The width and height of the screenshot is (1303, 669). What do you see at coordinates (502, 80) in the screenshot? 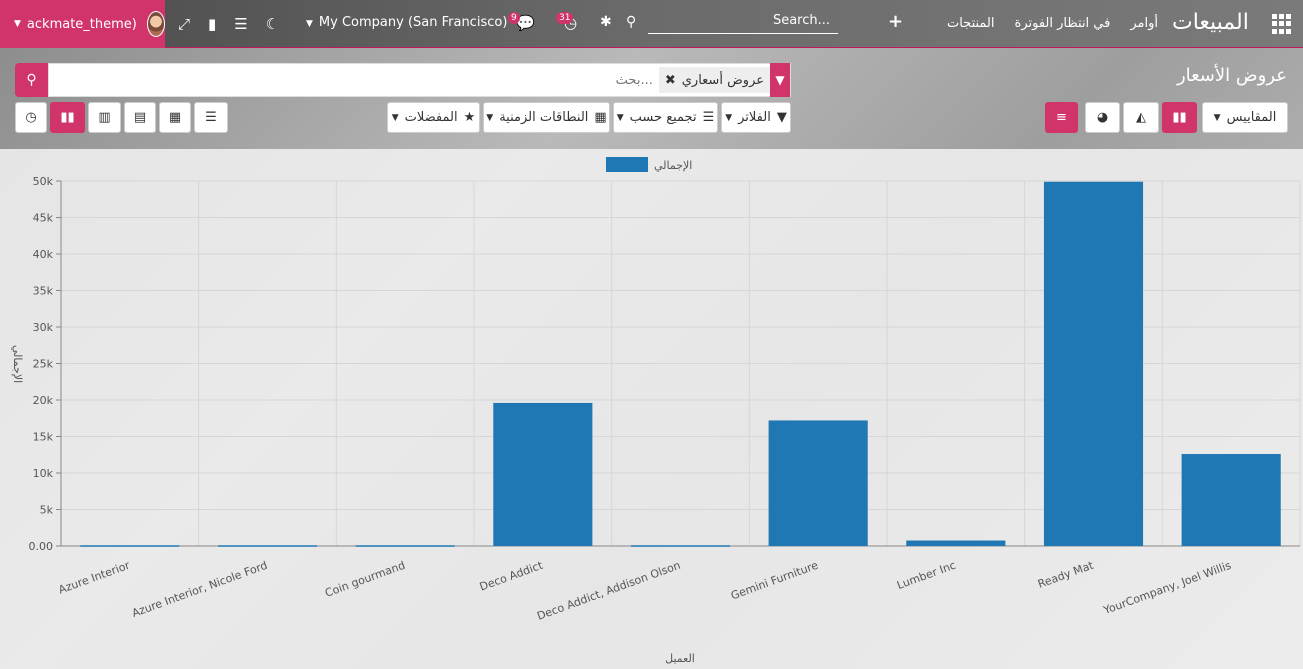
I see `search-input` at bounding box center [502, 80].